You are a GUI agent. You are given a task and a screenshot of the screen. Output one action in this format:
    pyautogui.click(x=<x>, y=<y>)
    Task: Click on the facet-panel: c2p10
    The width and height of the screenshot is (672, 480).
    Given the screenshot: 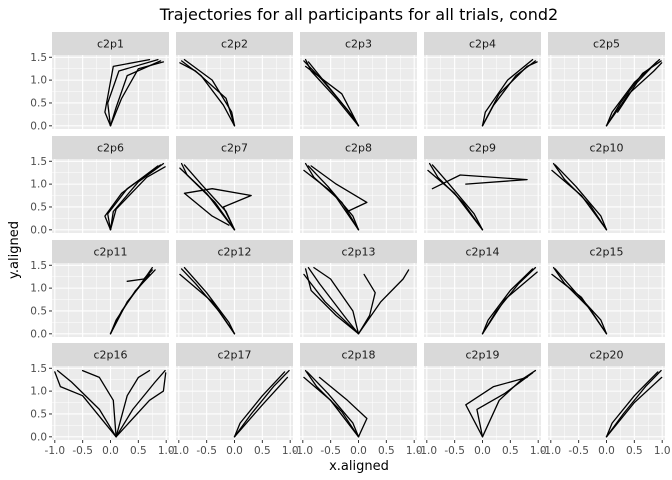 What is the action you would take?
    pyautogui.click(x=606, y=184)
    